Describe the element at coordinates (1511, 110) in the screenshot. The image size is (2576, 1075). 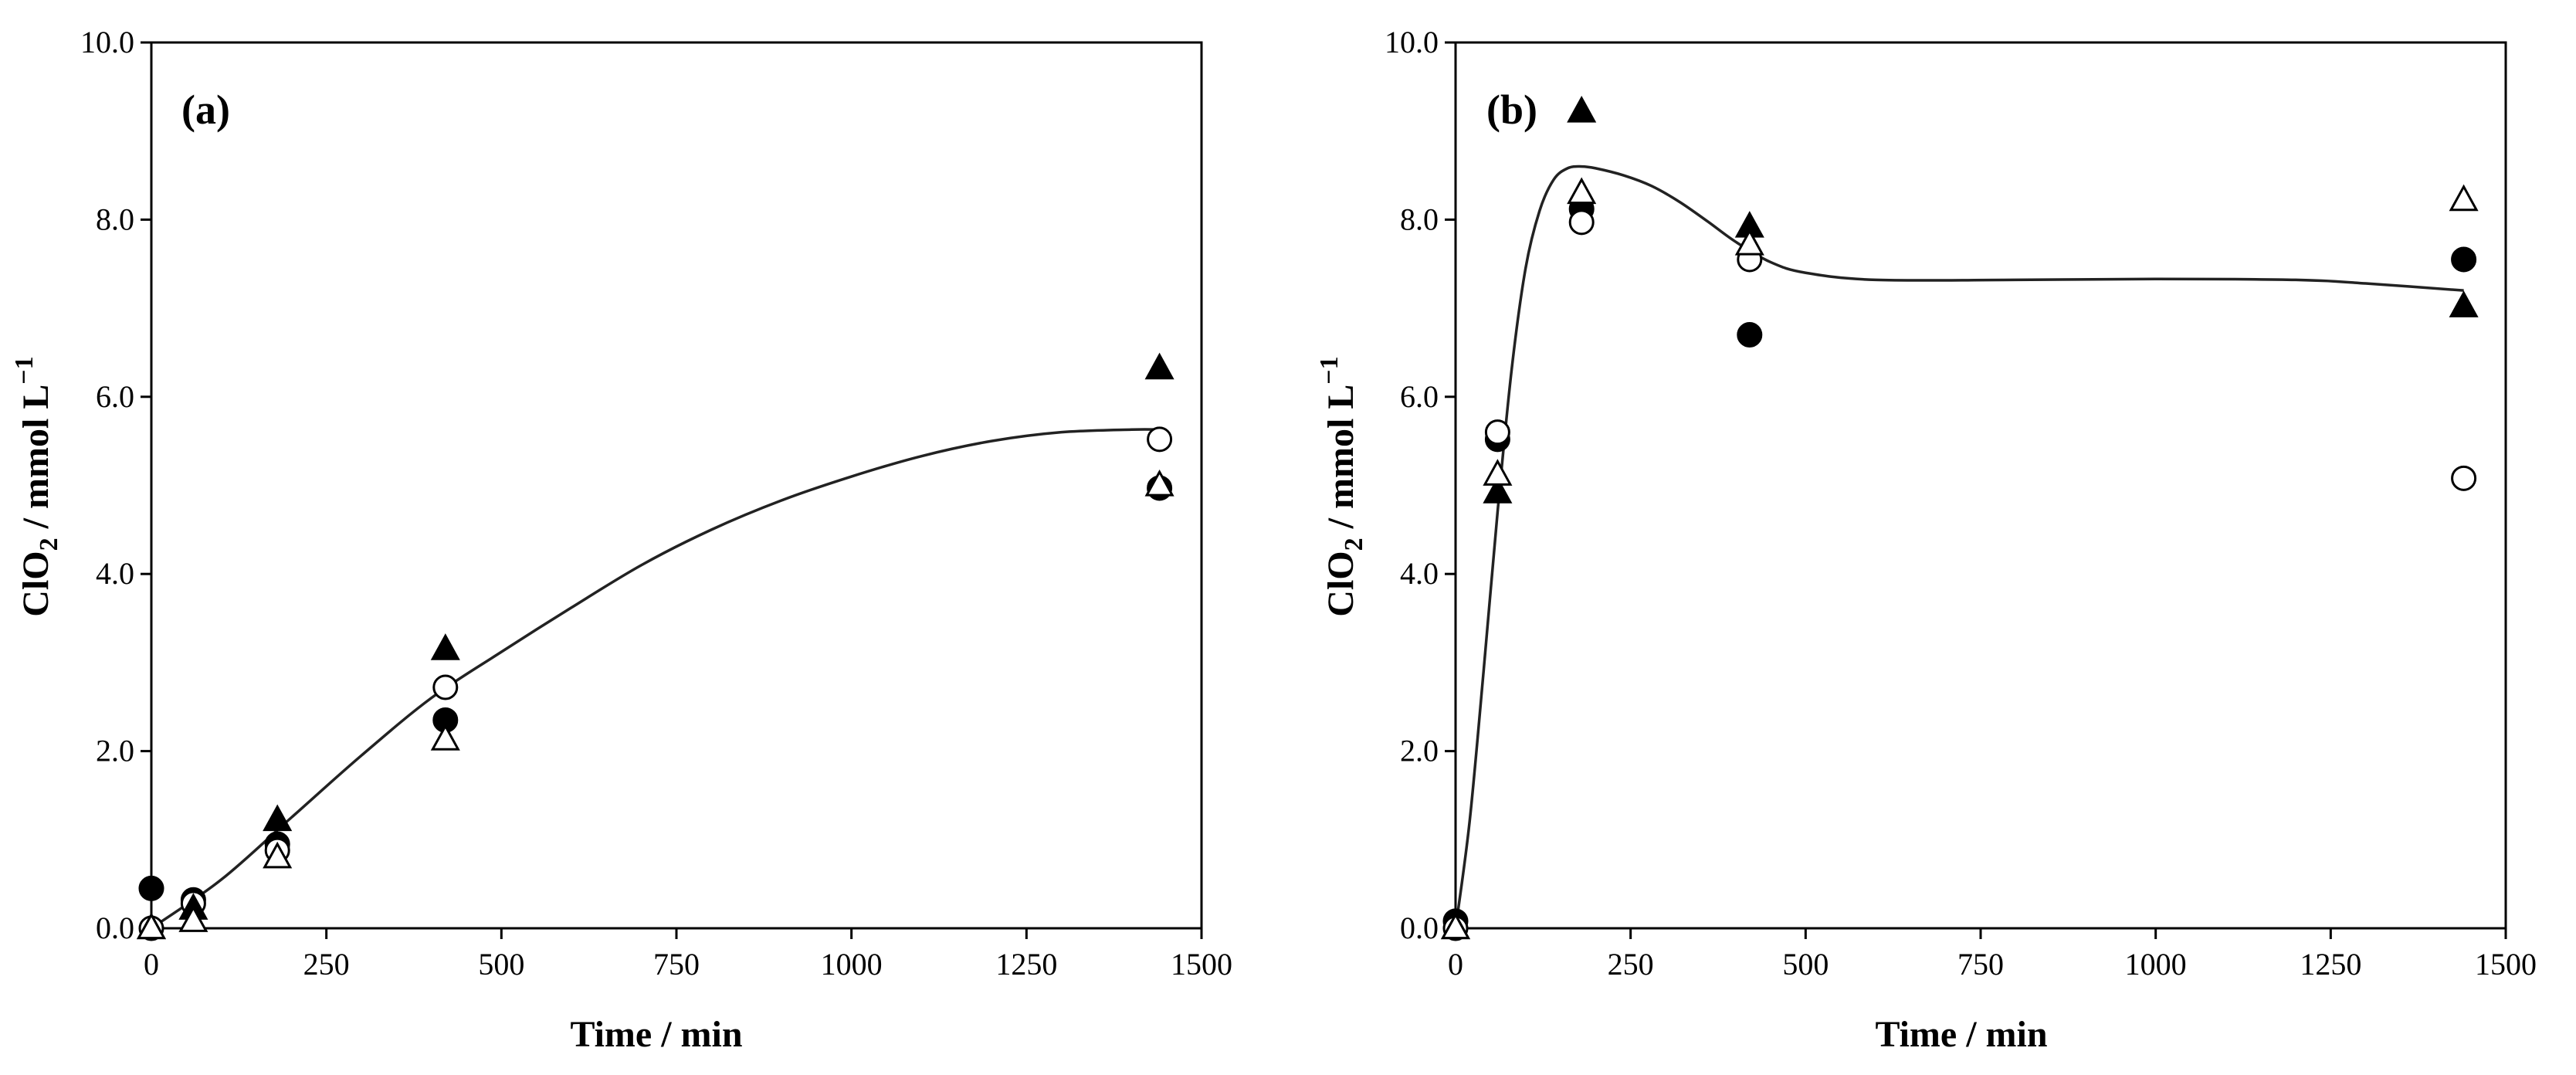
I see `panel-label: (b)` at that location.